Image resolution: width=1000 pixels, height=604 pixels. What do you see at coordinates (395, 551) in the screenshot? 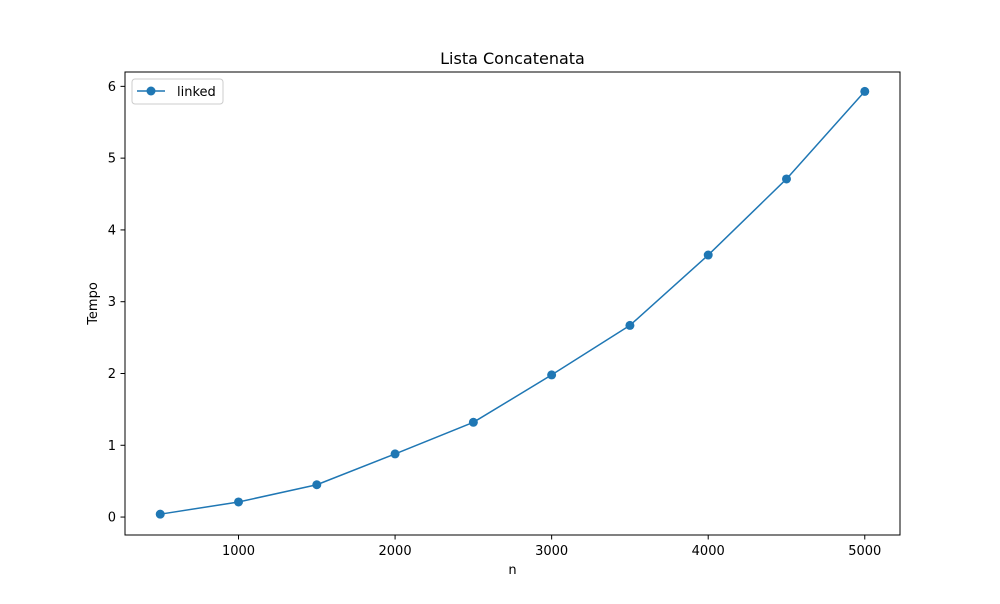
I see `x-tick-label: 2000` at bounding box center [395, 551].